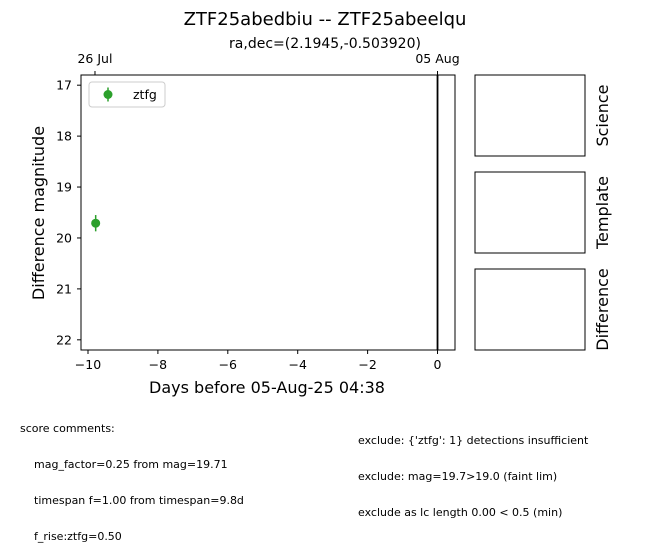 Image resolution: width=650 pixels, height=555 pixels. I want to click on image-panel-label: Science, so click(602, 115).